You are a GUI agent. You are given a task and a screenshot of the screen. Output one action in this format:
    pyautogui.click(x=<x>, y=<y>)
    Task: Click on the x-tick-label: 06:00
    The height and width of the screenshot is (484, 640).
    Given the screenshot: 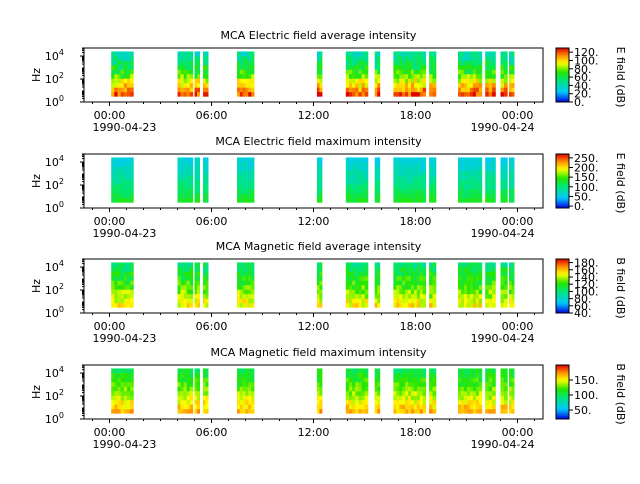 What is the action you would take?
    pyautogui.click(x=212, y=221)
    